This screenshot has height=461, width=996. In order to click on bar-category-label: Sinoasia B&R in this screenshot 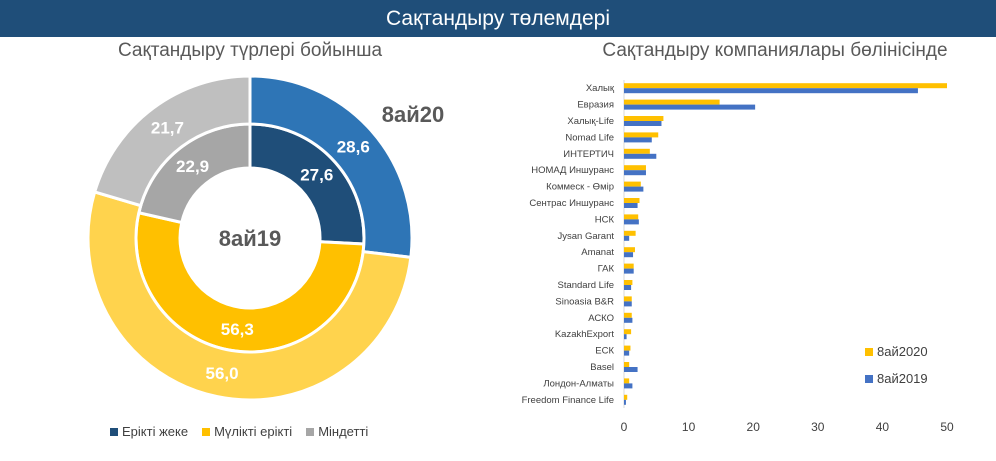, I will do `click(584, 301)`.